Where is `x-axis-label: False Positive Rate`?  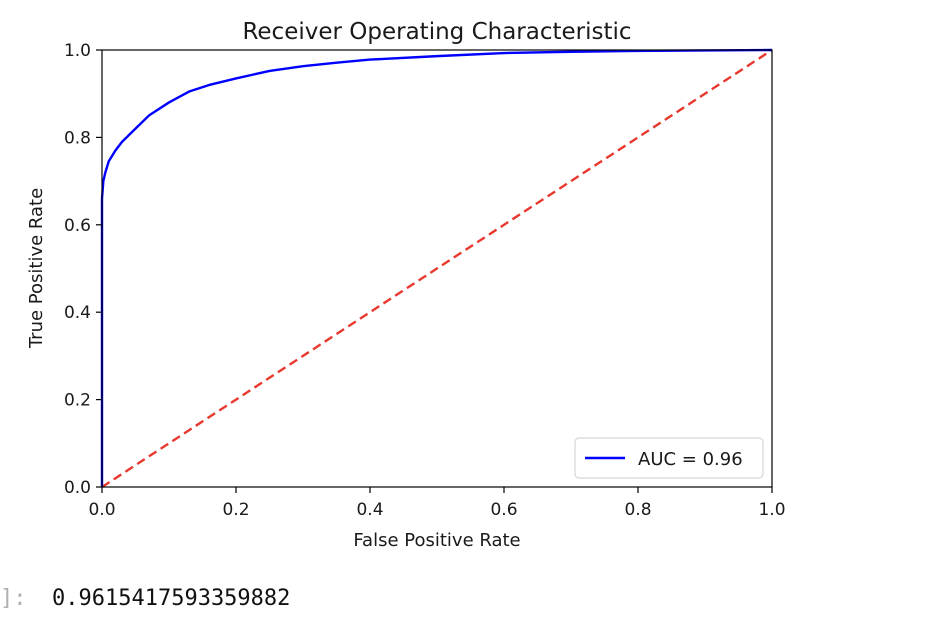 x-axis-label: False Positive Rate is located at coordinates (436, 540).